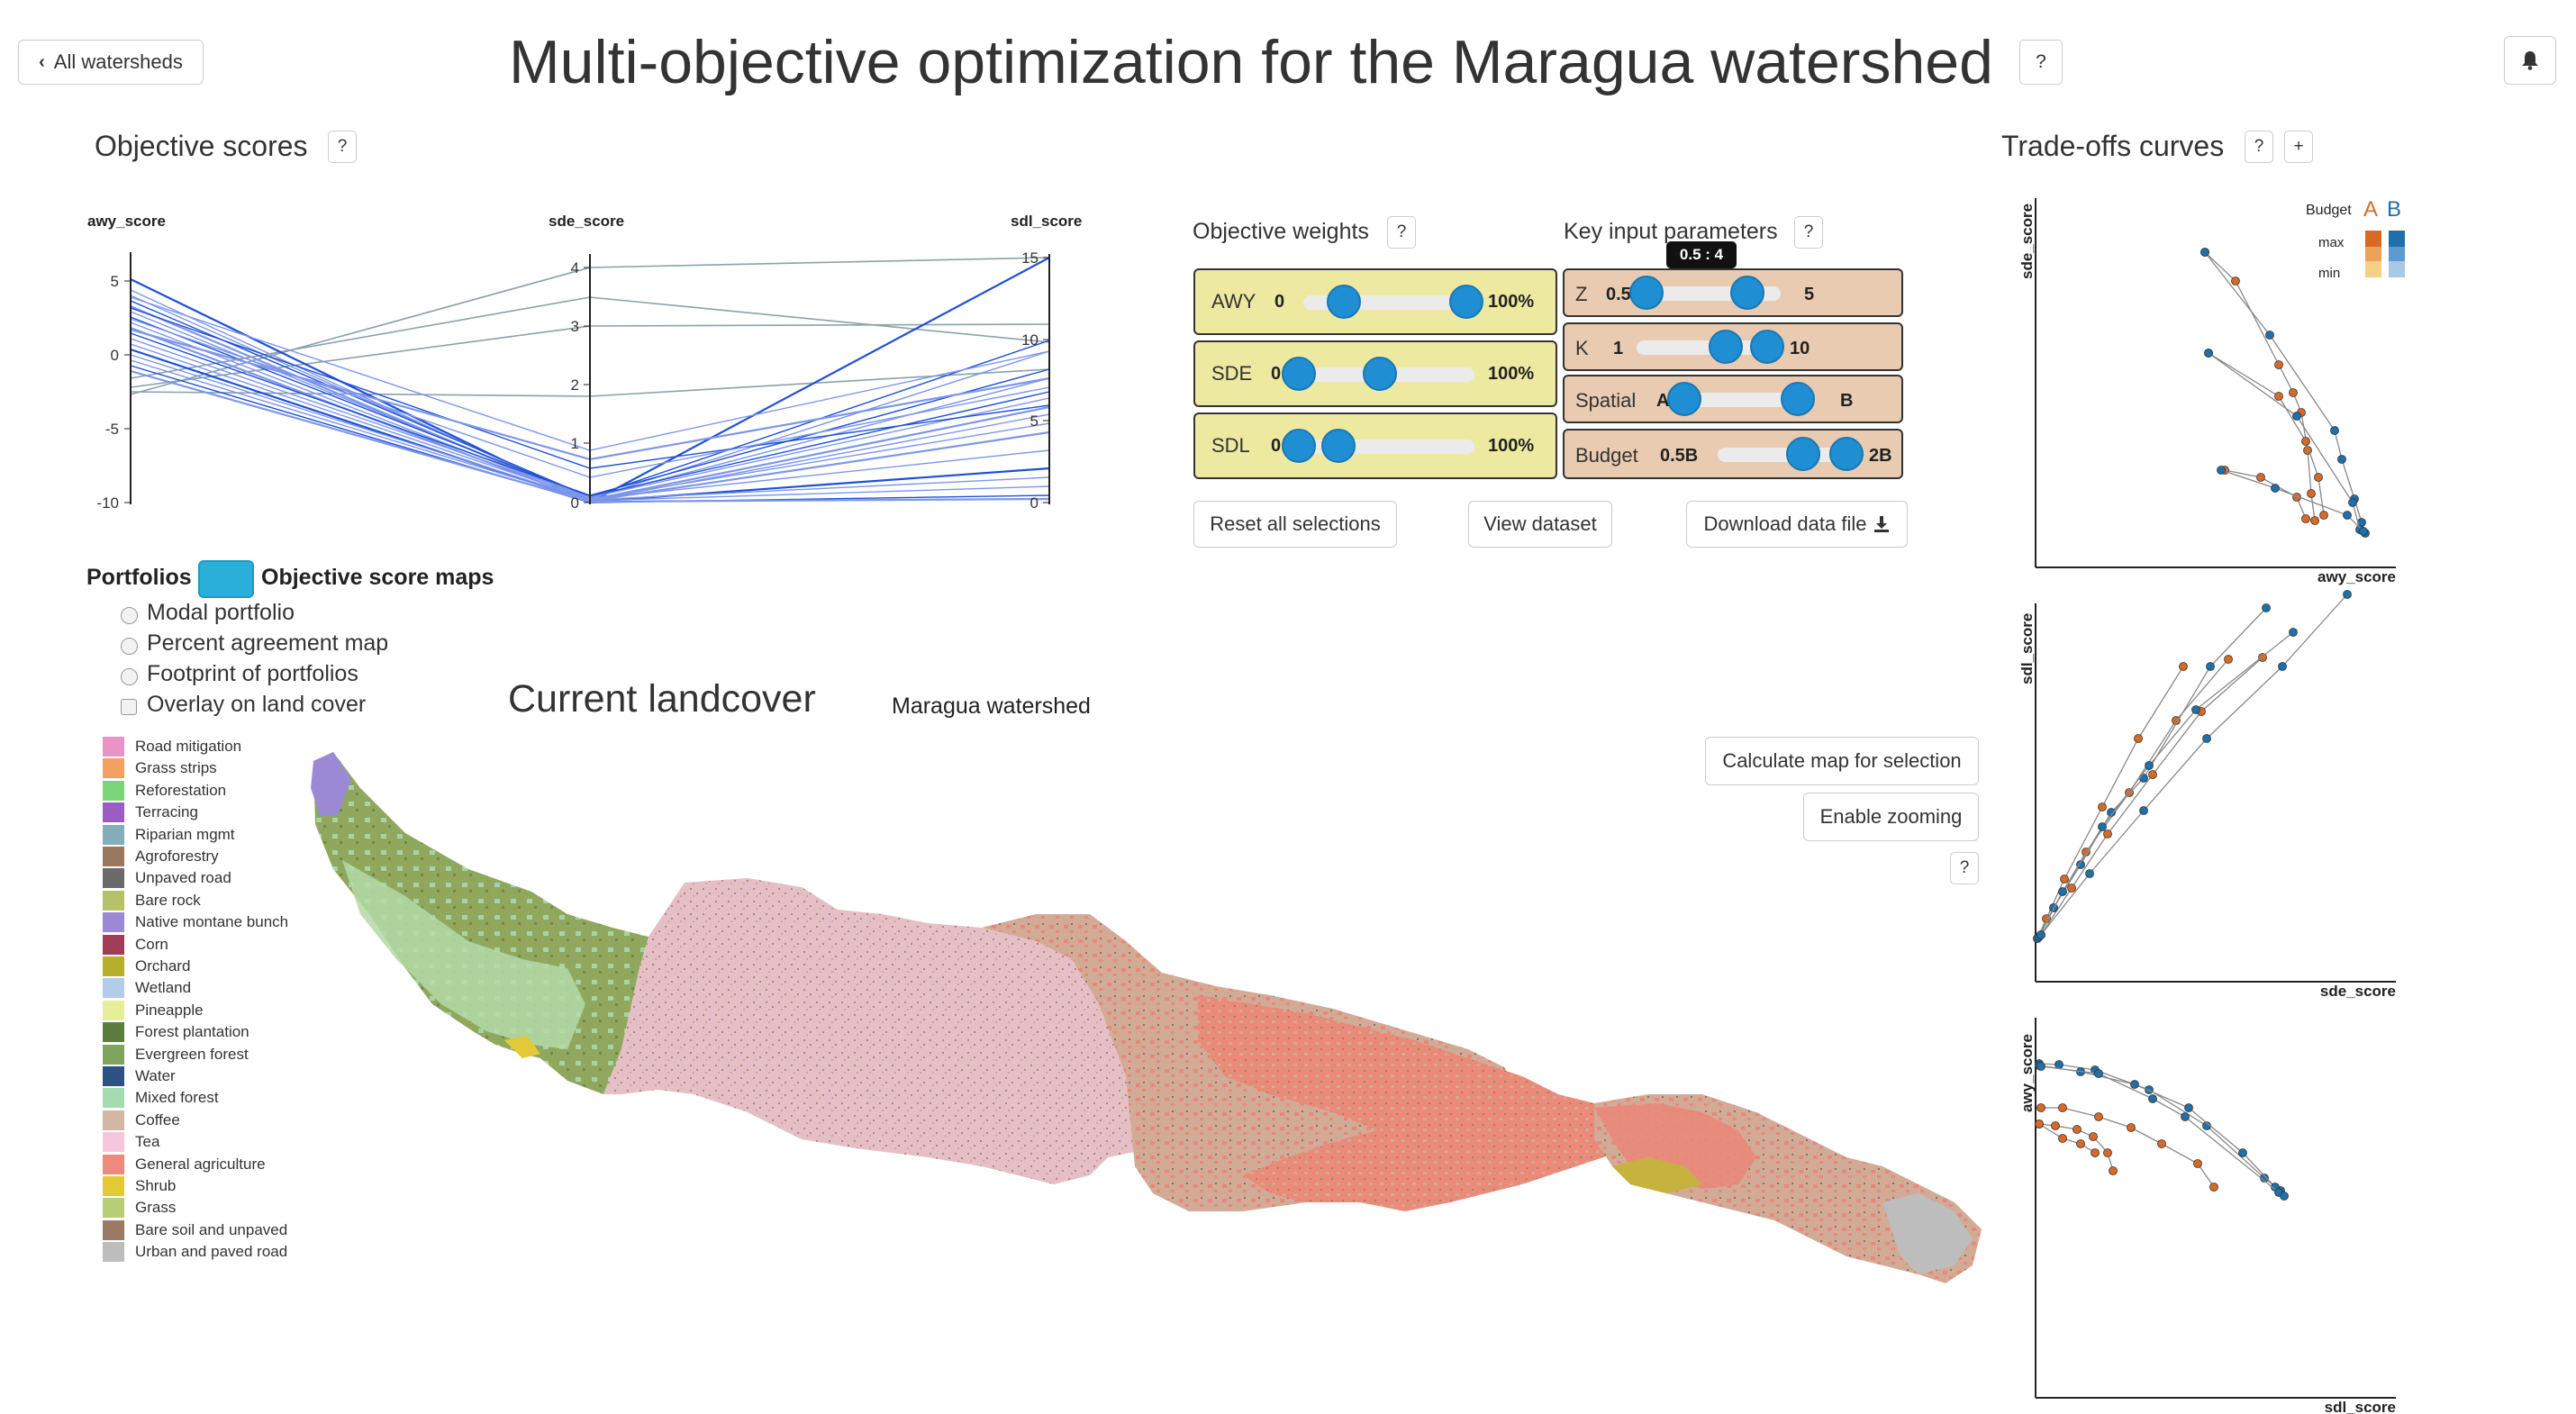  I want to click on radio-modal-portfolio, so click(129, 615).